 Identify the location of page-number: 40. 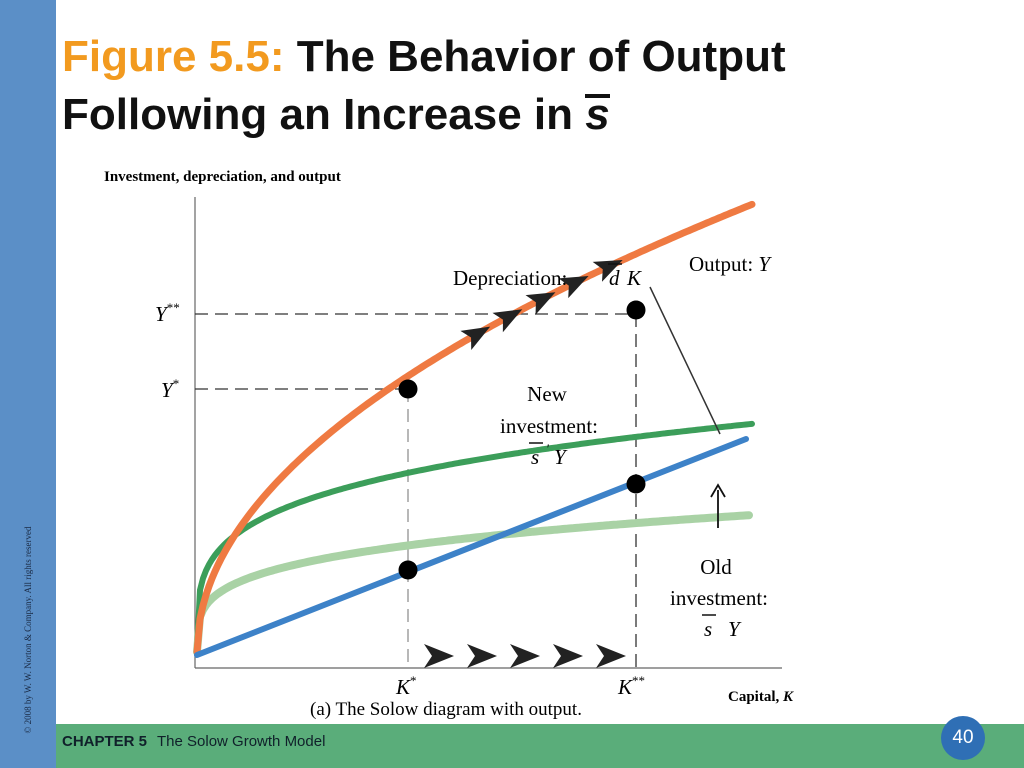
(963, 738).